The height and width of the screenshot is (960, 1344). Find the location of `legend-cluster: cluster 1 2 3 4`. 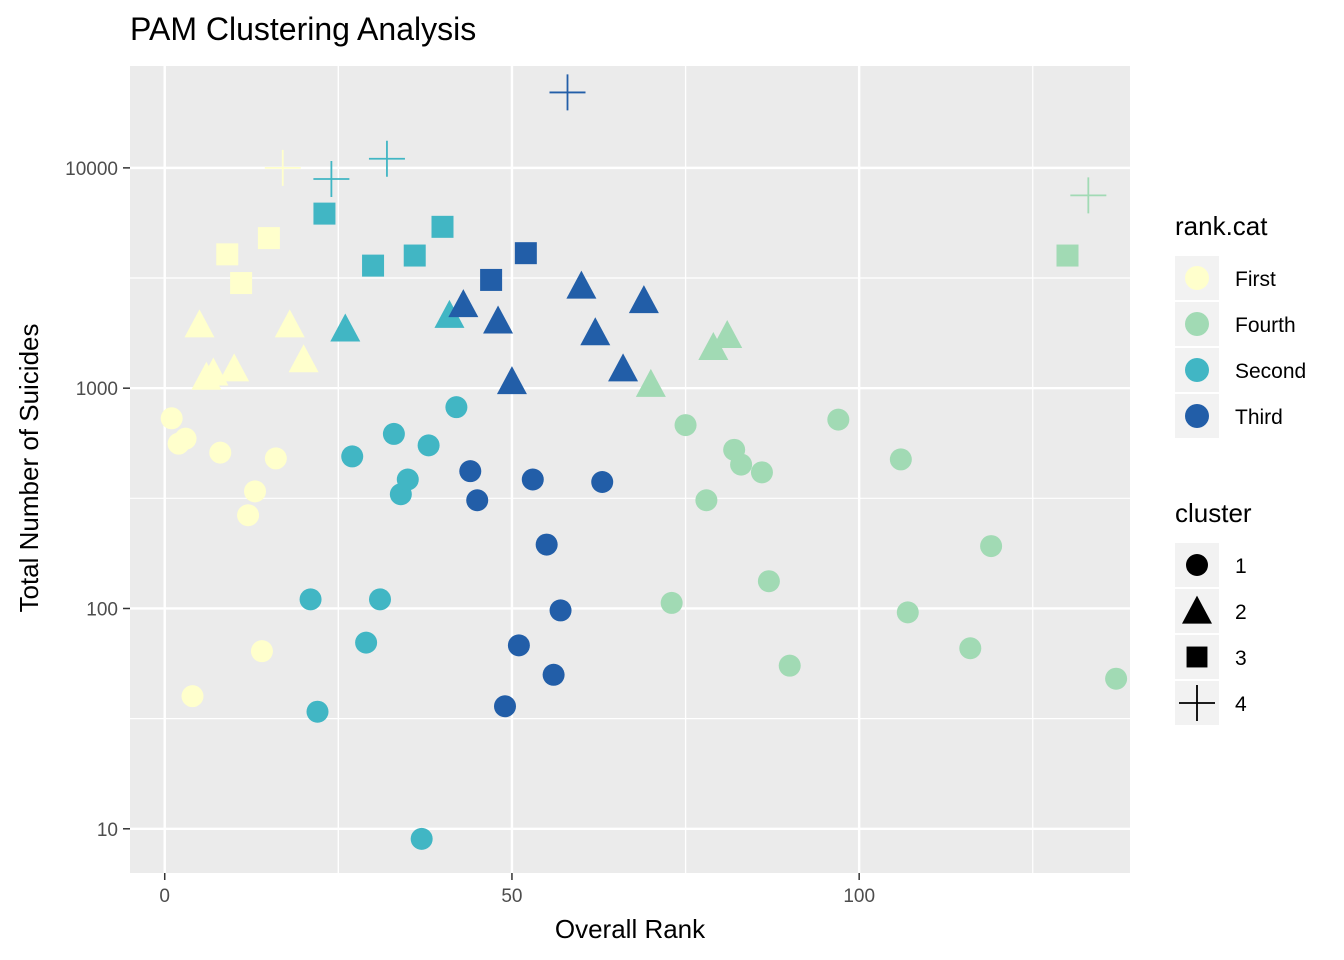

legend-cluster: cluster 1 2 3 4 is located at coordinates (1213, 611).